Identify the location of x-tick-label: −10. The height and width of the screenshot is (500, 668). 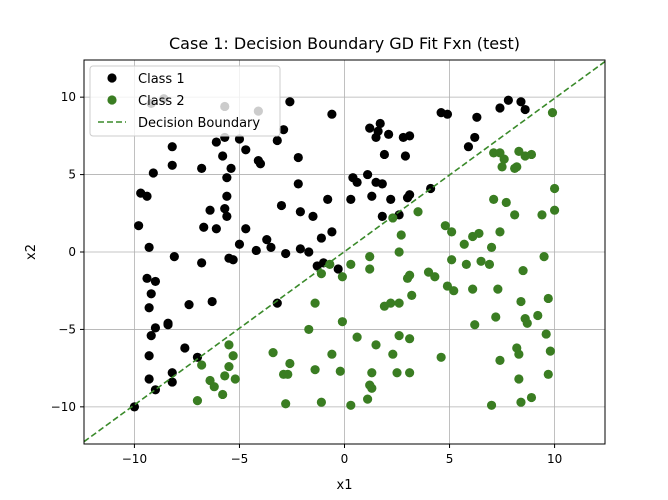
(134, 459).